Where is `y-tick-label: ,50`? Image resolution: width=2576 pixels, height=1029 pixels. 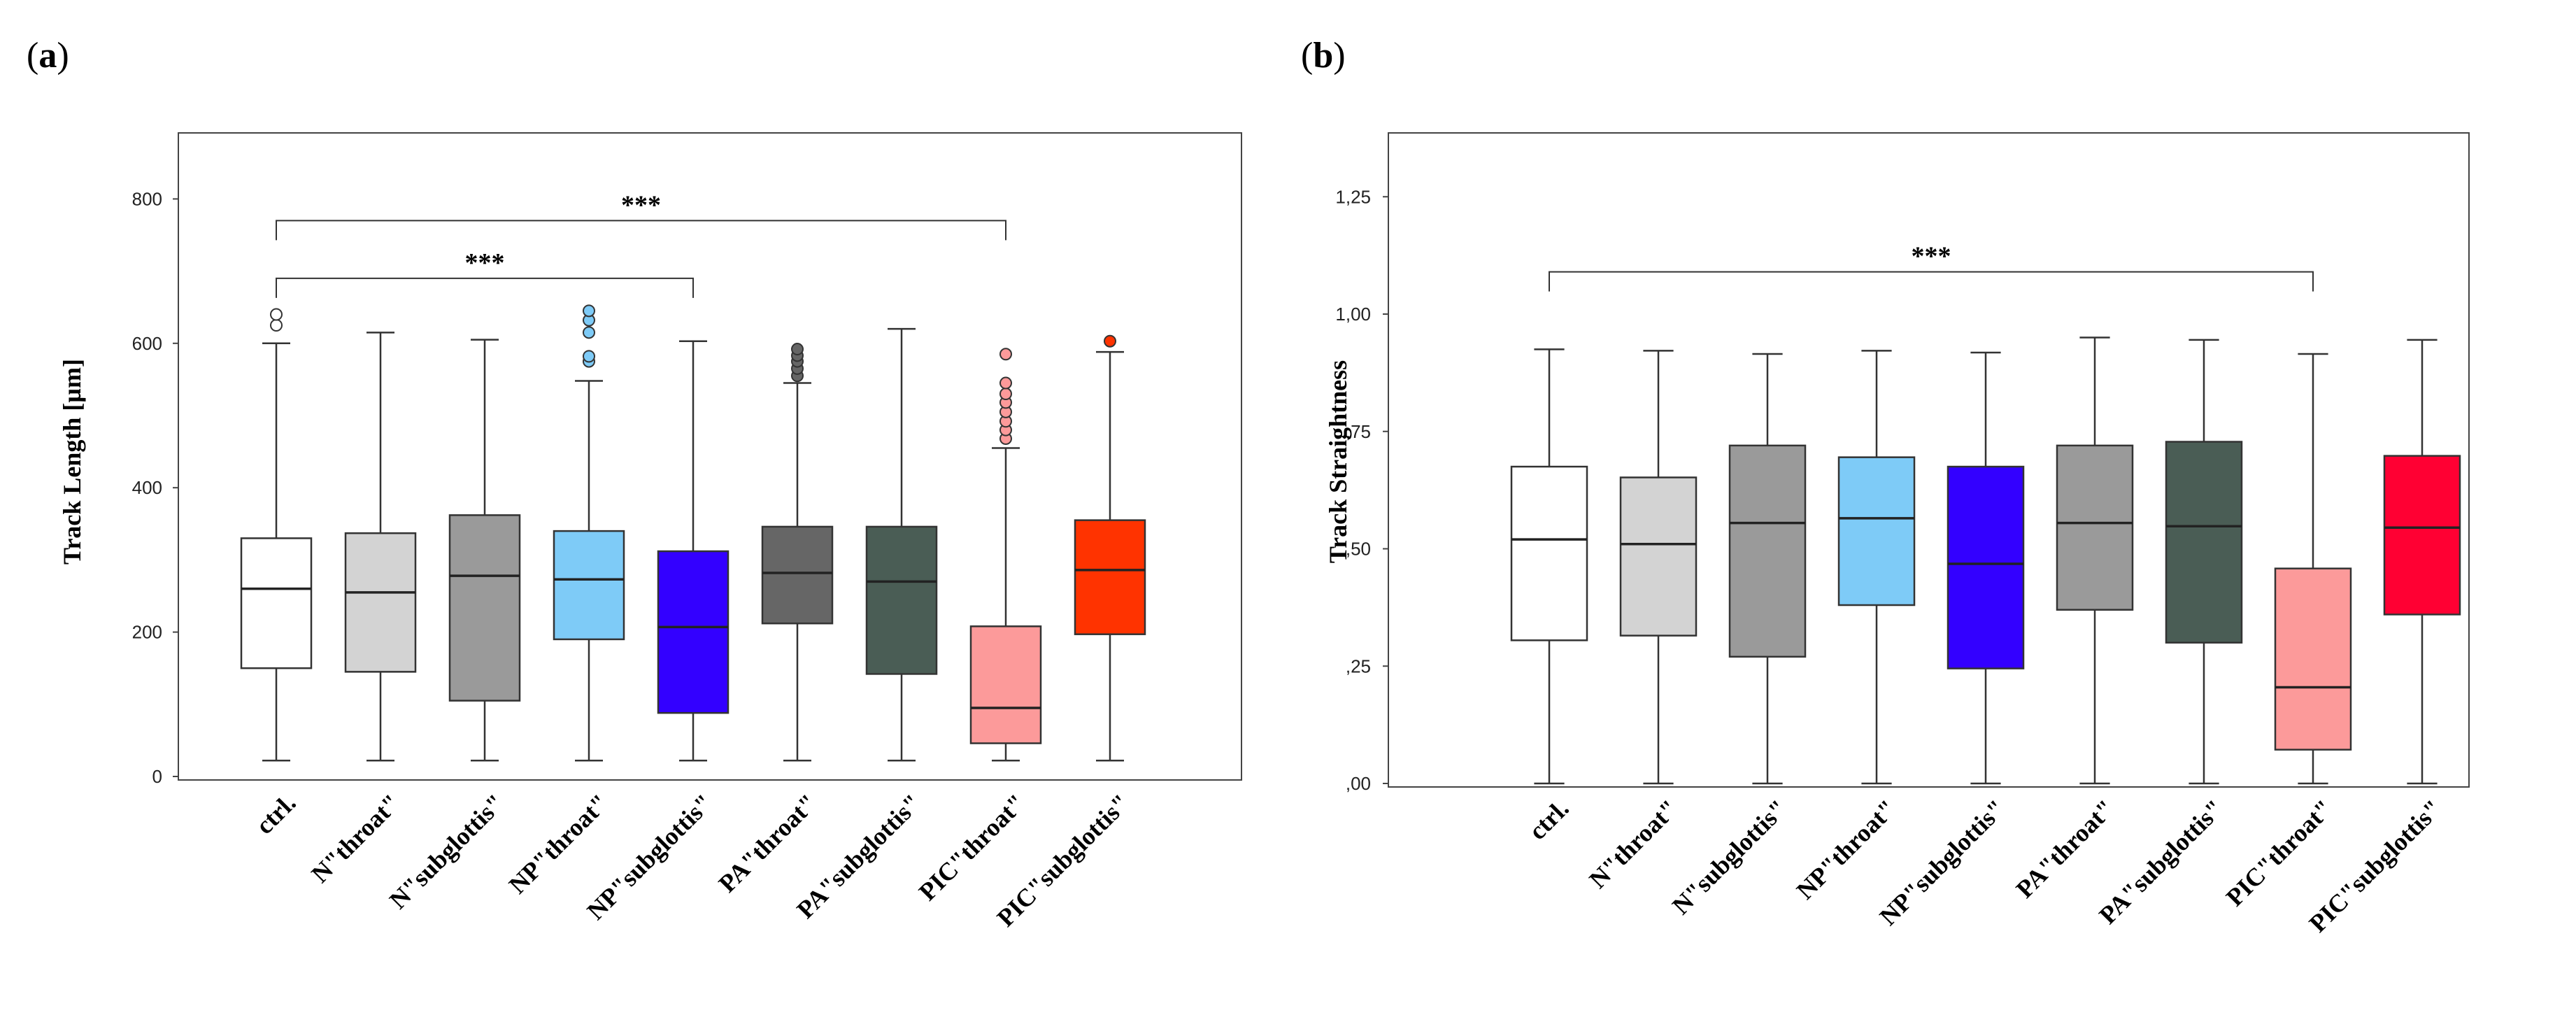
y-tick-label: ,50 is located at coordinates (1358, 549).